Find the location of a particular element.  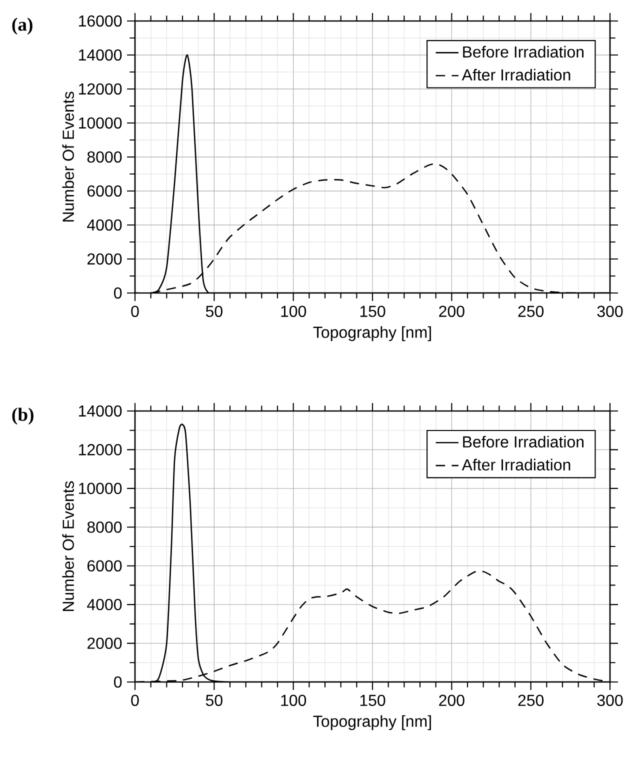

y-tick-label: 16000 is located at coordinates (100, 21).